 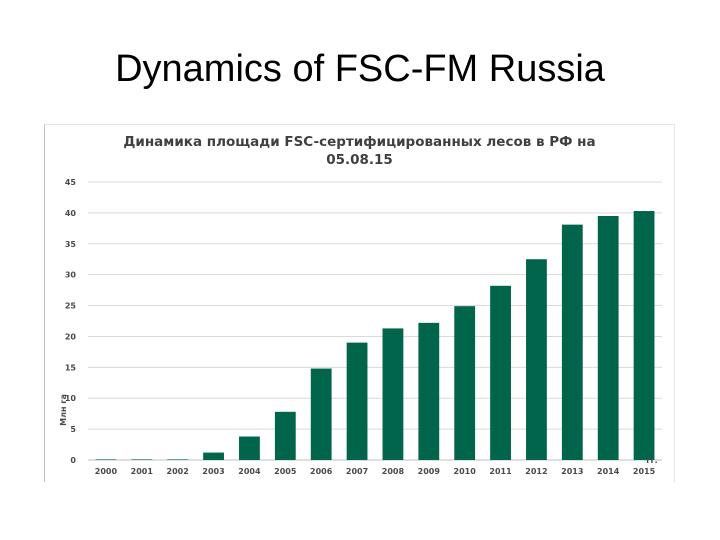 I want to click on x-tick-label: 2011, so click(x=500, y=471).